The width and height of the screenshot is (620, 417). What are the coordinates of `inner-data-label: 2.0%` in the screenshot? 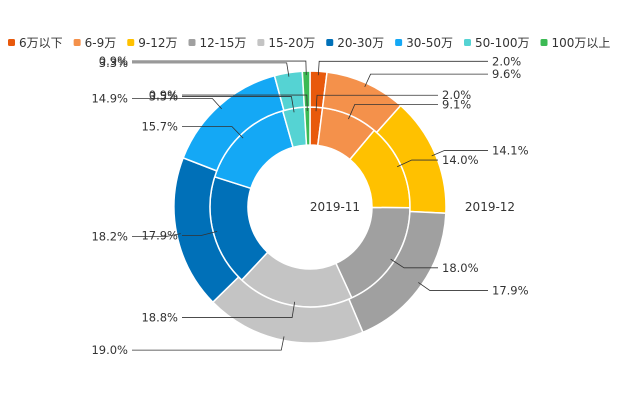 It's located at (456, 95).